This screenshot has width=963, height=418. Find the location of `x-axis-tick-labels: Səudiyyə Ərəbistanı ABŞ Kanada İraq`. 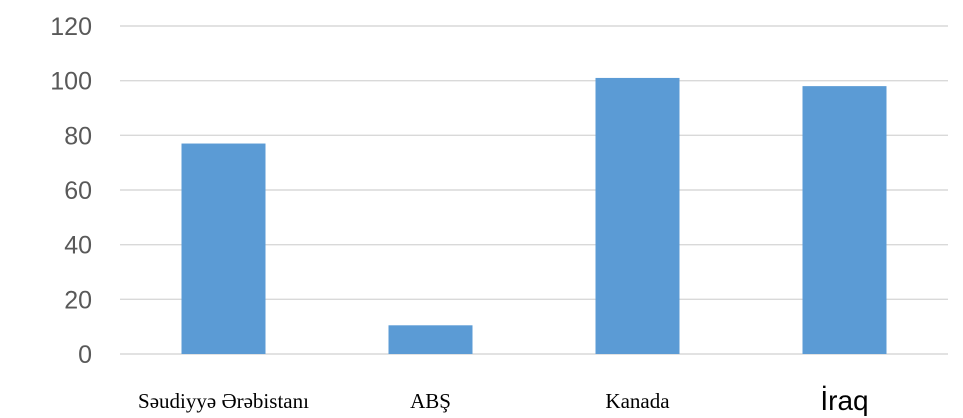

x-axis-tick-labels: Səudiyyə Ərəbistanı ABŞ Kanada İraq is located at coordinates (503, 400).